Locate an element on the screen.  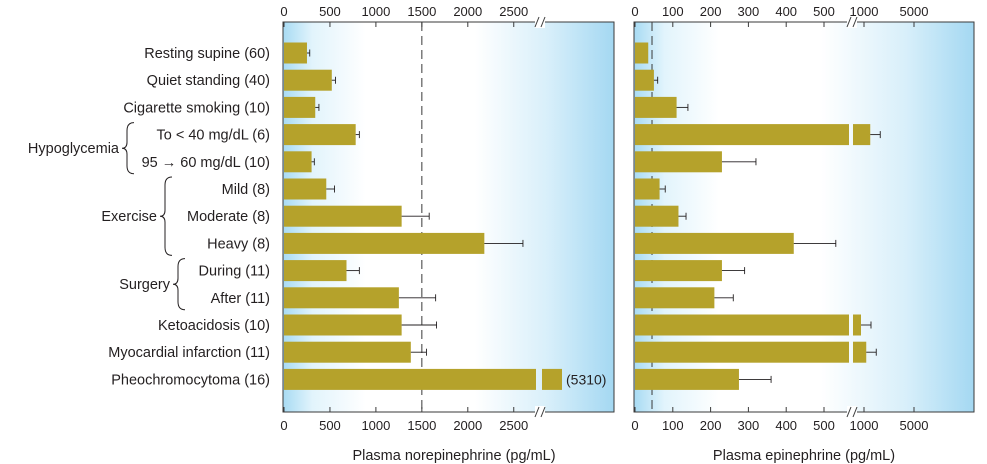
epi-bottom-tick-100: 100 is located at coordinates (673, 425).